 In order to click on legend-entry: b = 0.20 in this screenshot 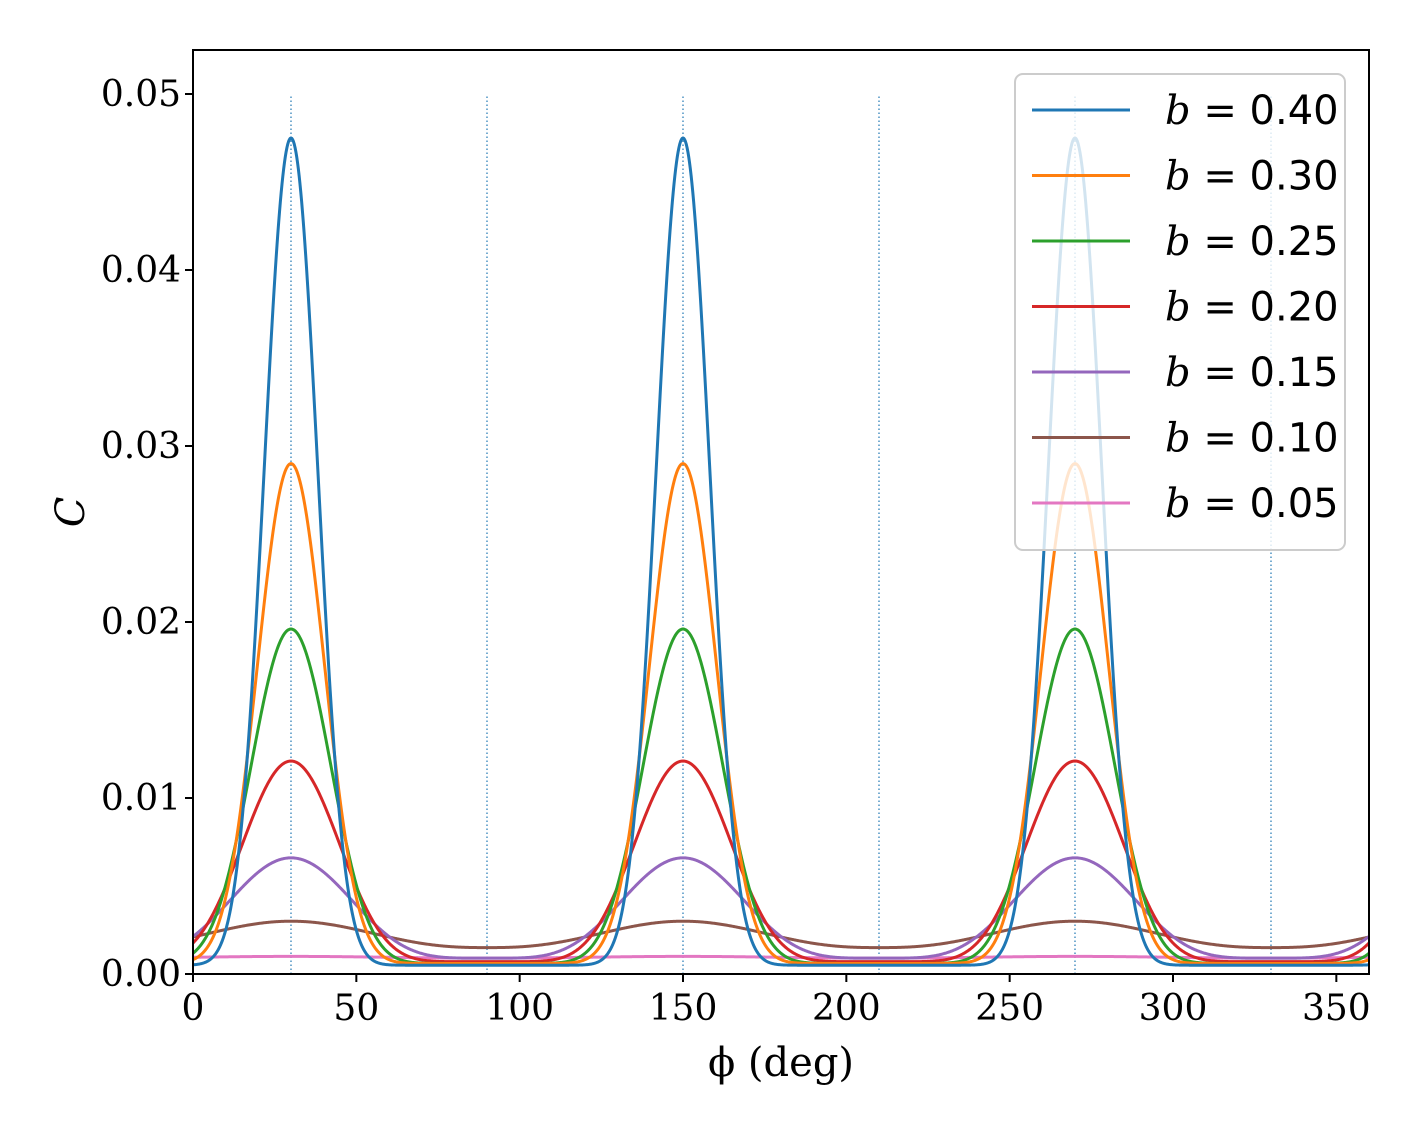, I will do `click(1252, 308)`.